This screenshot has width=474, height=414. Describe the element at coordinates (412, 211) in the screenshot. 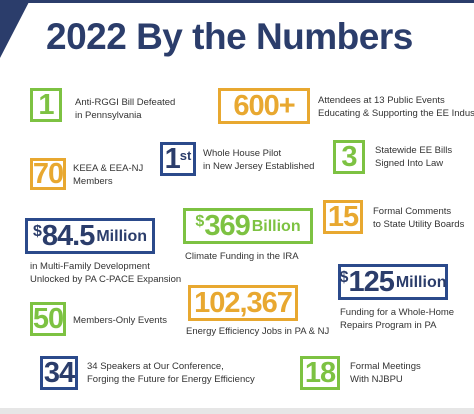

I see `description-line: Formal Comments` at that location.